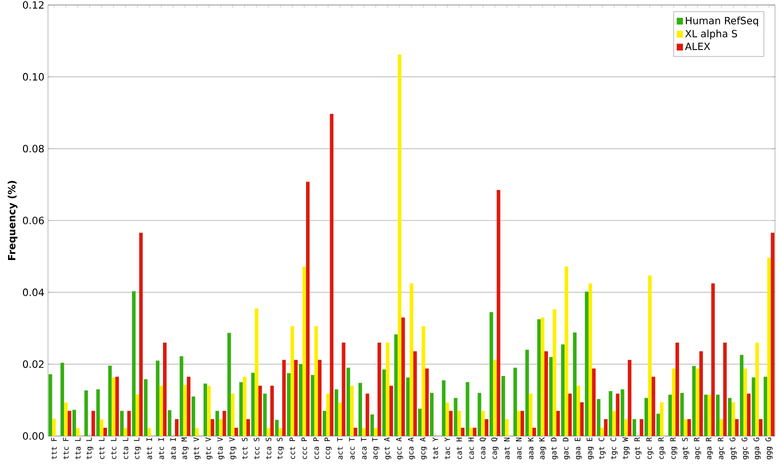 Image resolution: width=778 pixels, height=473 pixels. What do you see at coordinates (33, 5) in the screenshot?
I see `y-tick-label: 0.12` at bounding box center [33, 5].